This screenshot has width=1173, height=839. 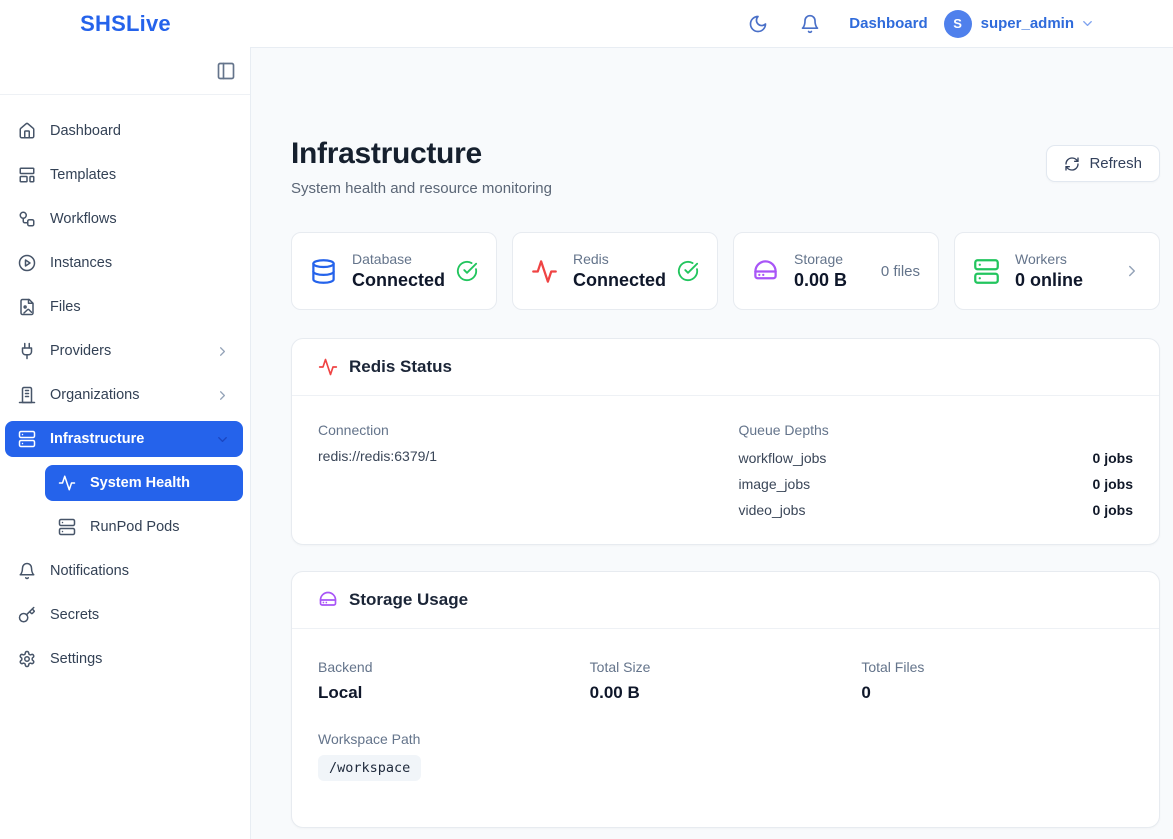 I want to click on moon-icon, so click(x=758, y=24).